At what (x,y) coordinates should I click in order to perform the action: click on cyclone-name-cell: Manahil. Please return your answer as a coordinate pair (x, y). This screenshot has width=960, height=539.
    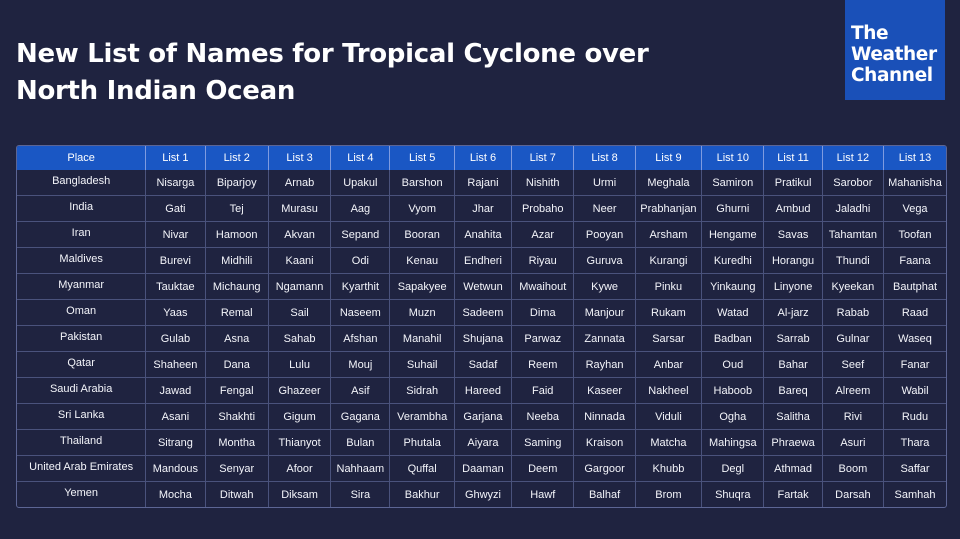
    Looking at the image, I should click on (422, 338).